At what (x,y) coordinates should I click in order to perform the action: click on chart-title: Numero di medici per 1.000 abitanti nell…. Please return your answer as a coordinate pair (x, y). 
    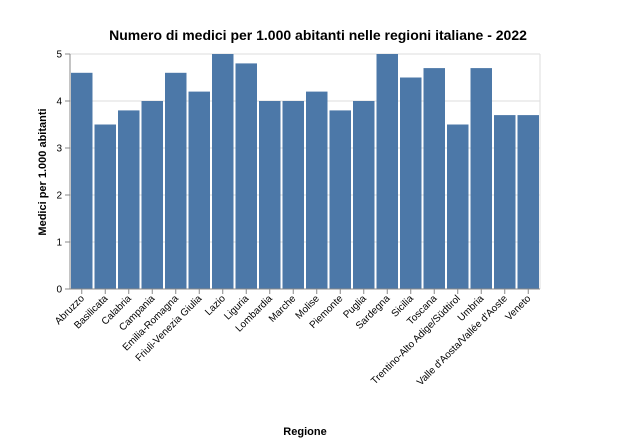
    Looking at the image, I should click on (318, 35).